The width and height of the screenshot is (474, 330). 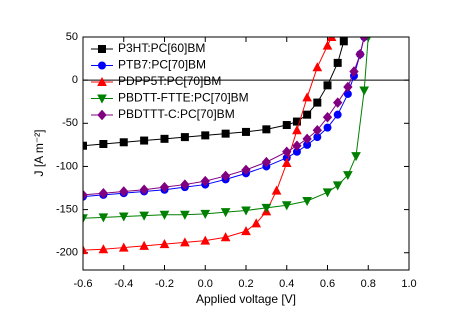 I want to click on y-tick-label: 50, so click(x=72, y=37).